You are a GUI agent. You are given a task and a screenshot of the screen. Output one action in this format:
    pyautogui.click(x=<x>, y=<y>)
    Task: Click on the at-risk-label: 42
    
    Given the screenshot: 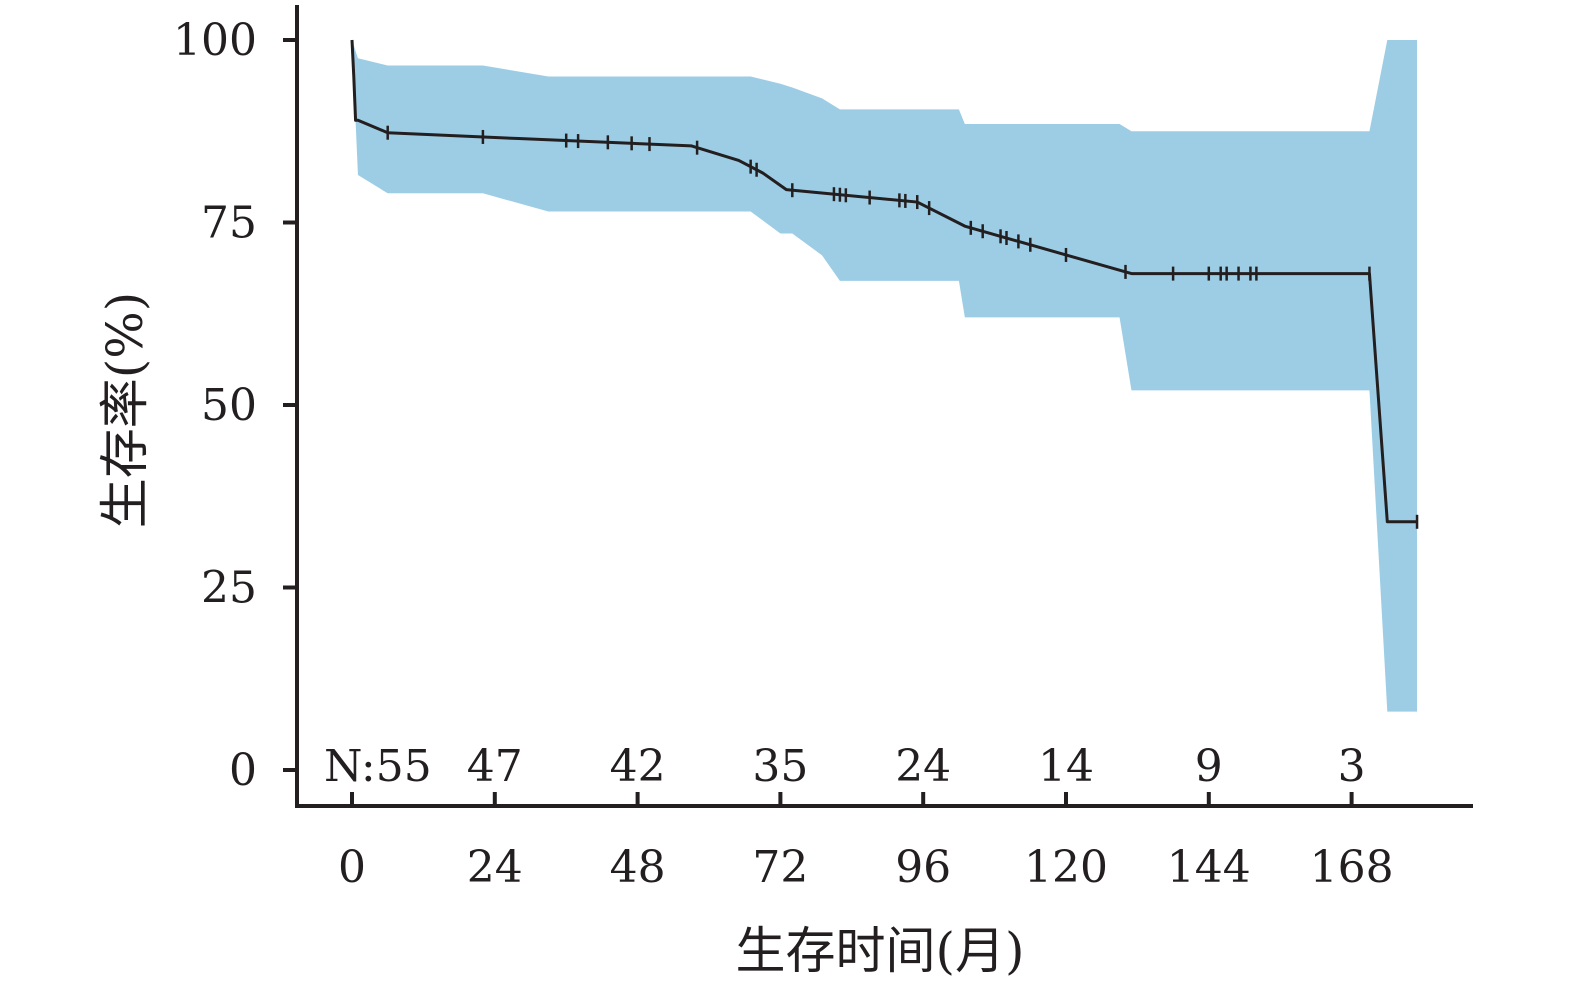 What is the action you would take?
    pyautogui.click(x=638, y=766)
    